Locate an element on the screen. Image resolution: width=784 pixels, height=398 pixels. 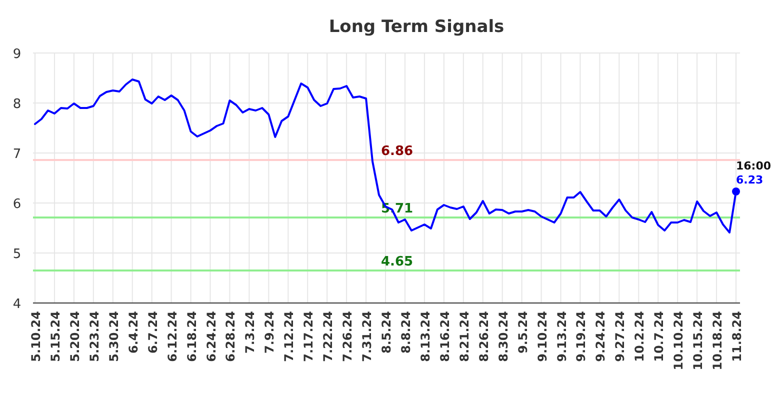
ref-line-label: 4.65 is located at coordinates (397, 262).